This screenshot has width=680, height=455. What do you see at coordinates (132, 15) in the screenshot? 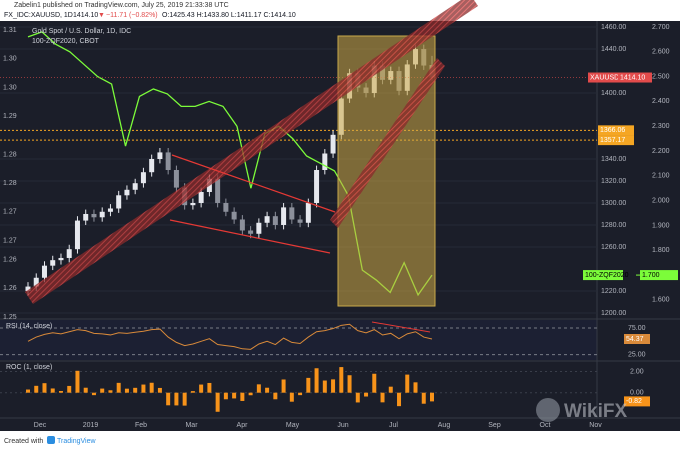
I see `change: −11.71 (−0.82%)` at bounding box center [132, 15].